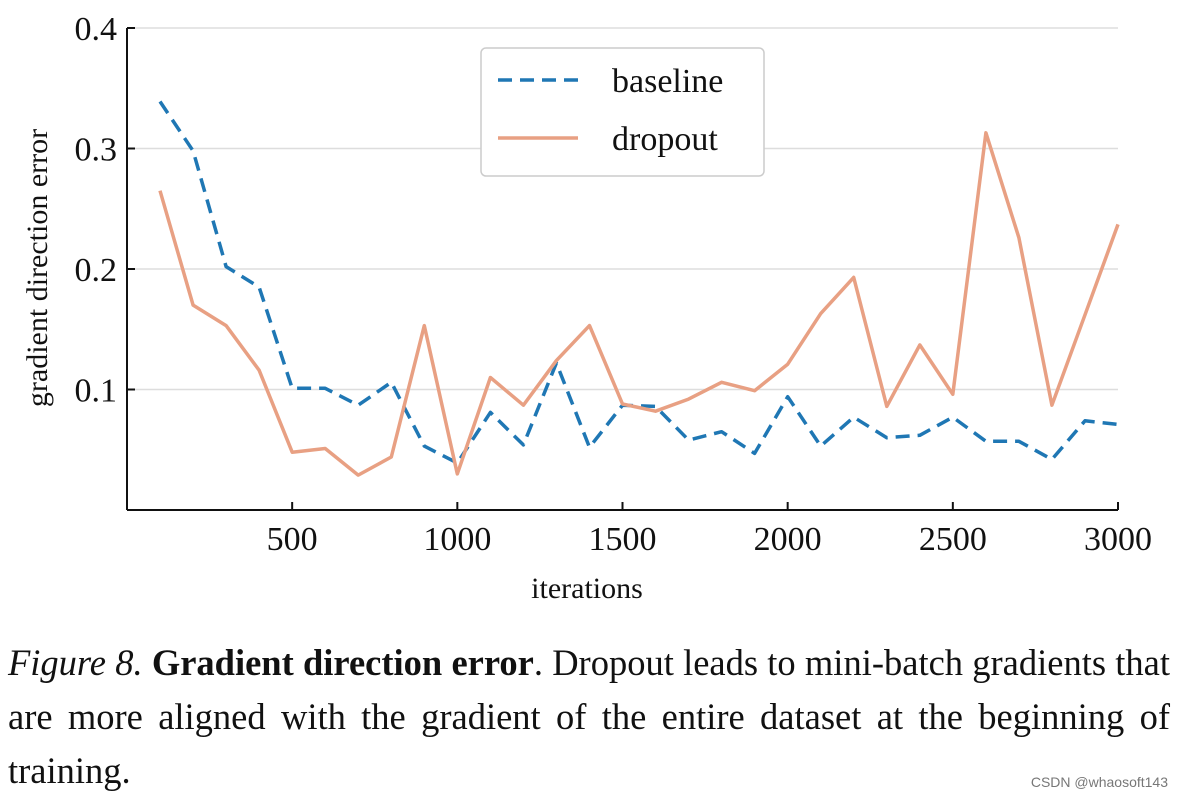 The image size is (1182, 802). Describe the element at coordinates (457, 539) in the screenshot. I see `x-tick-label-1: 1000` at that location.